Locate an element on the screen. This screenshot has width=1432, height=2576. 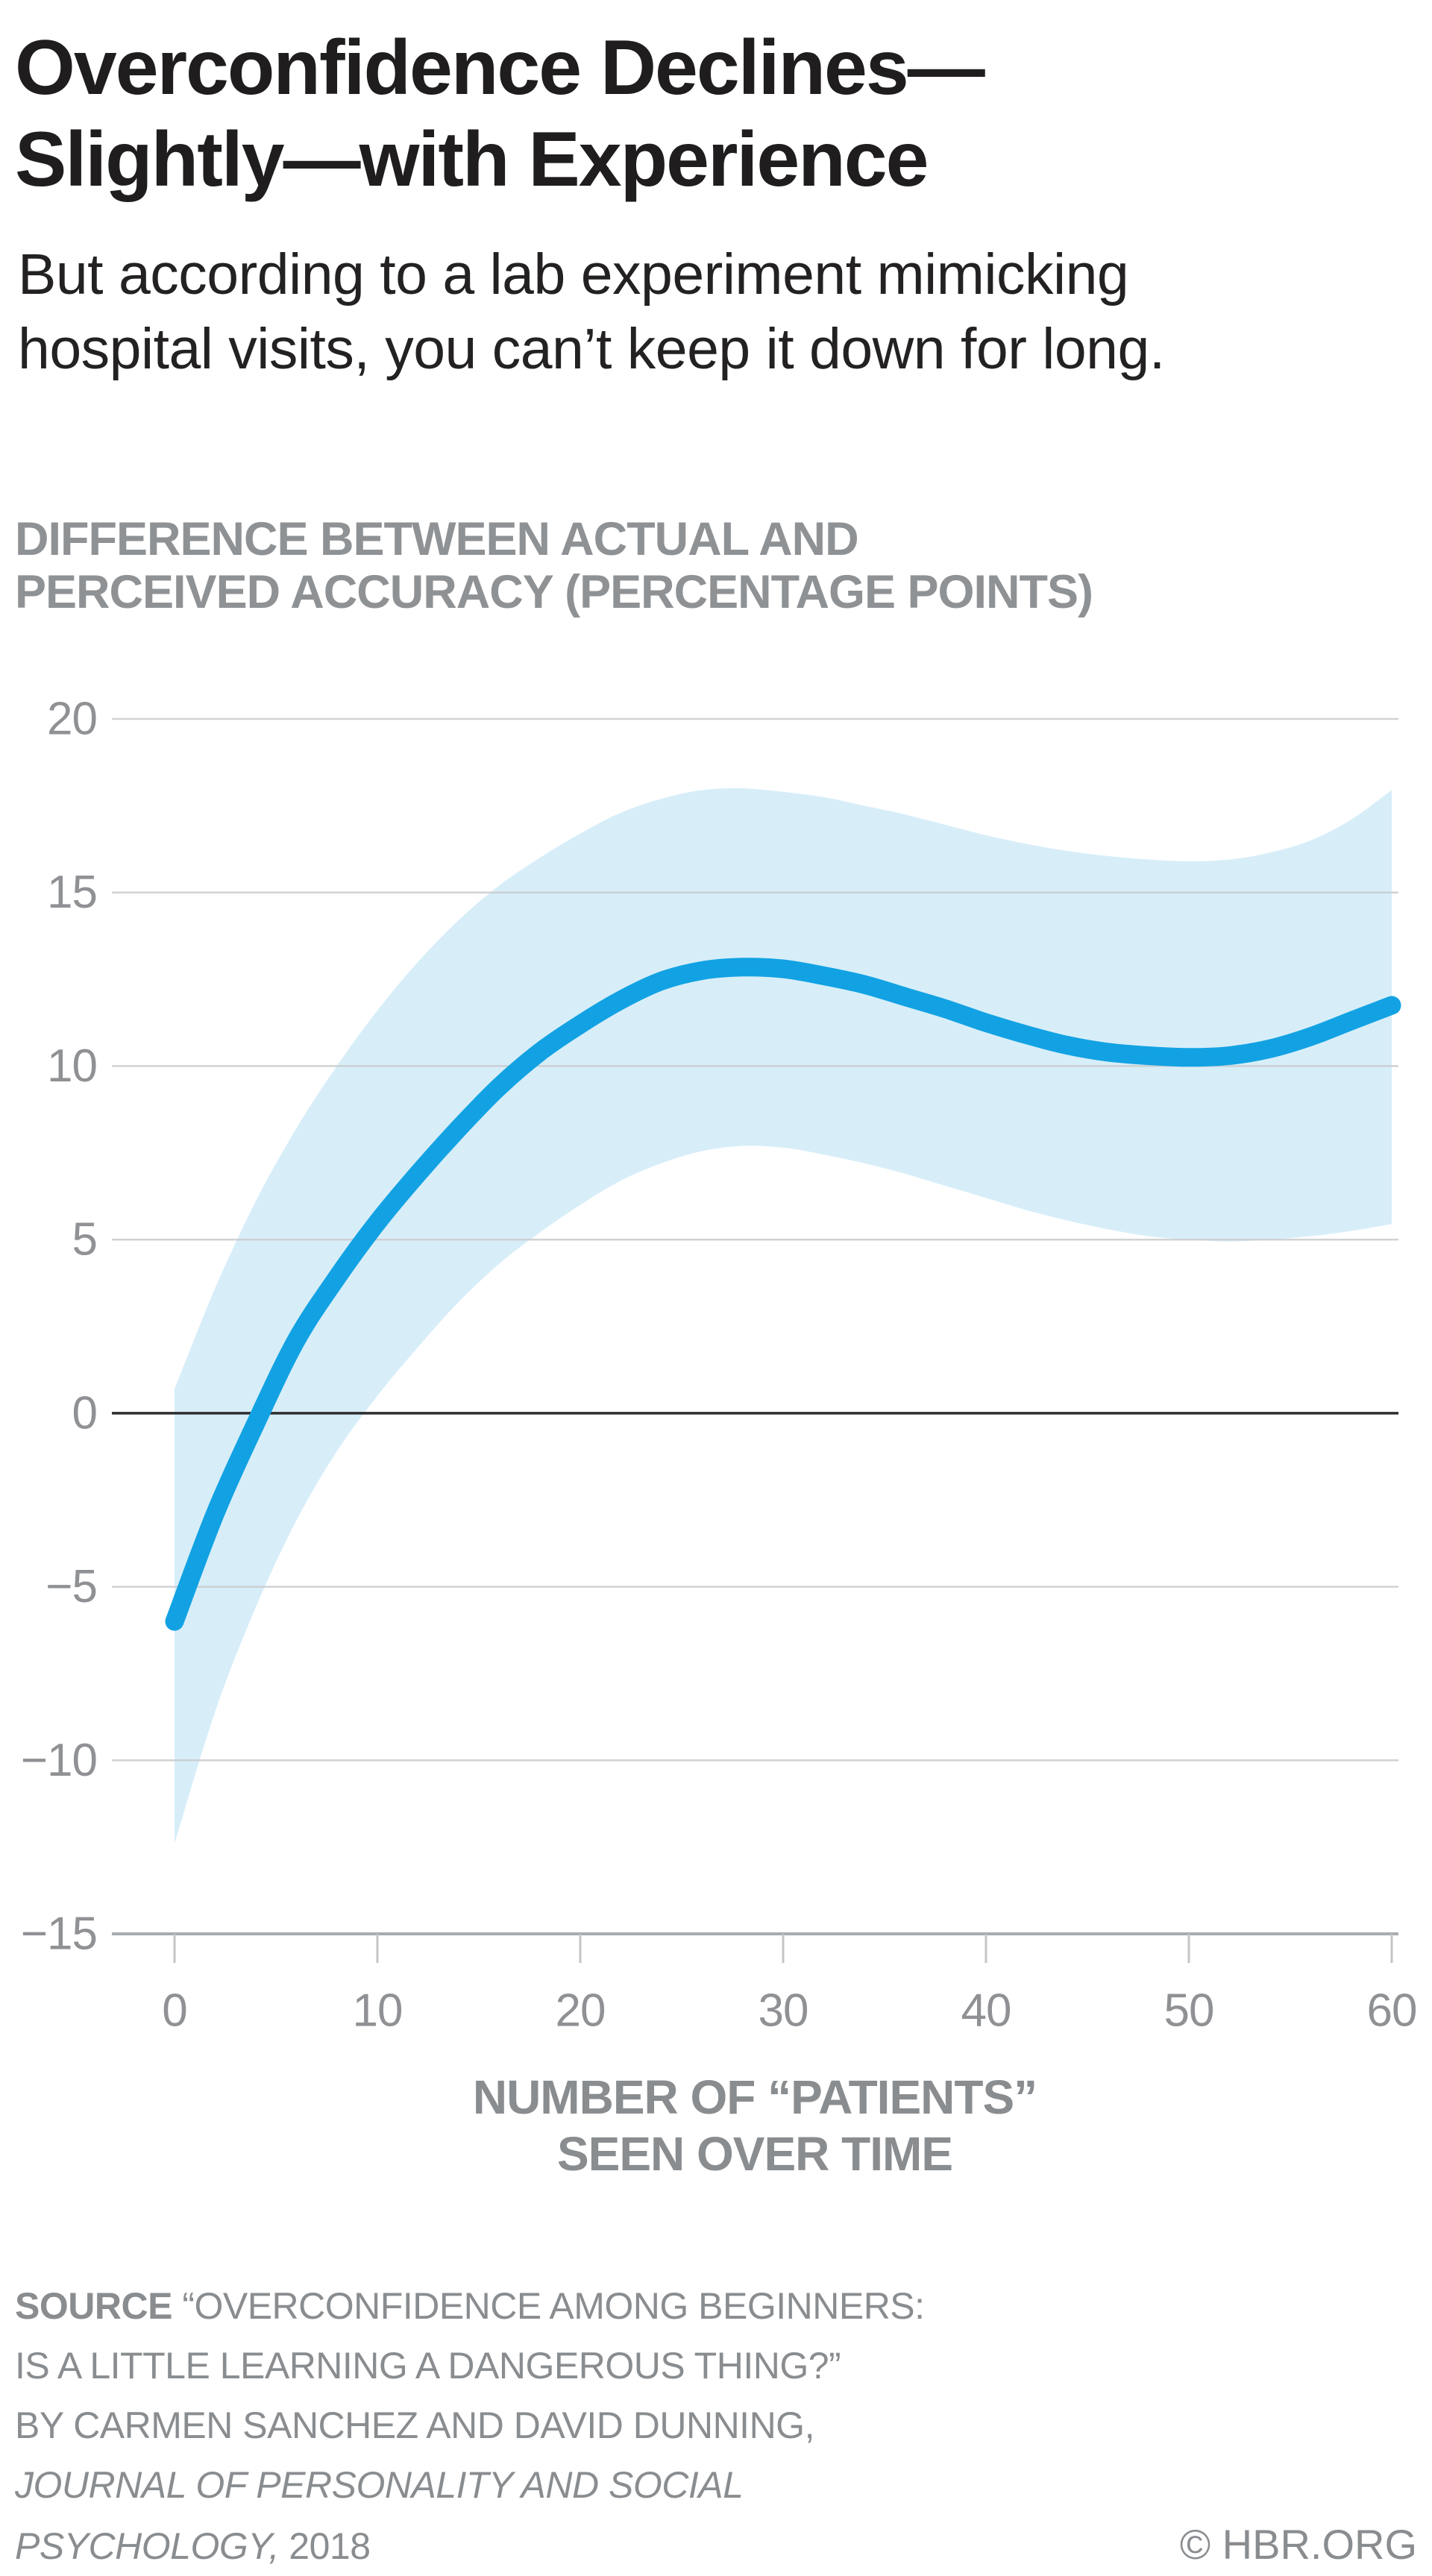
source-year: 2018 is located at coordinates (324, 2546).